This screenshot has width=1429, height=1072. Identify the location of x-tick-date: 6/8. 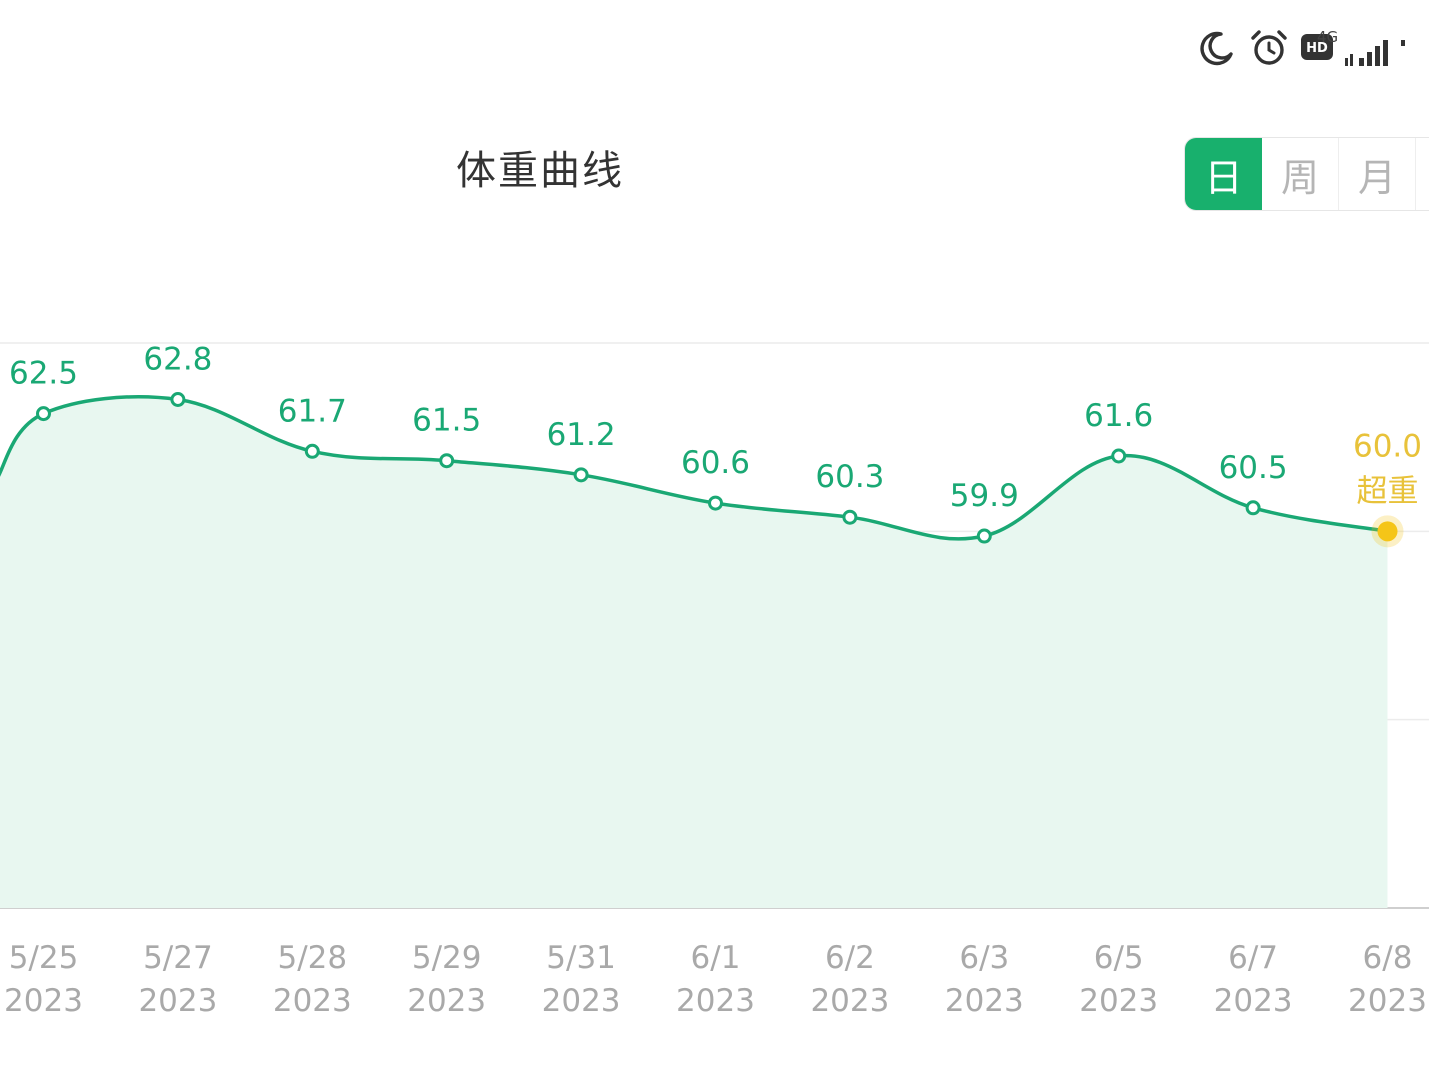
(1388, 958).